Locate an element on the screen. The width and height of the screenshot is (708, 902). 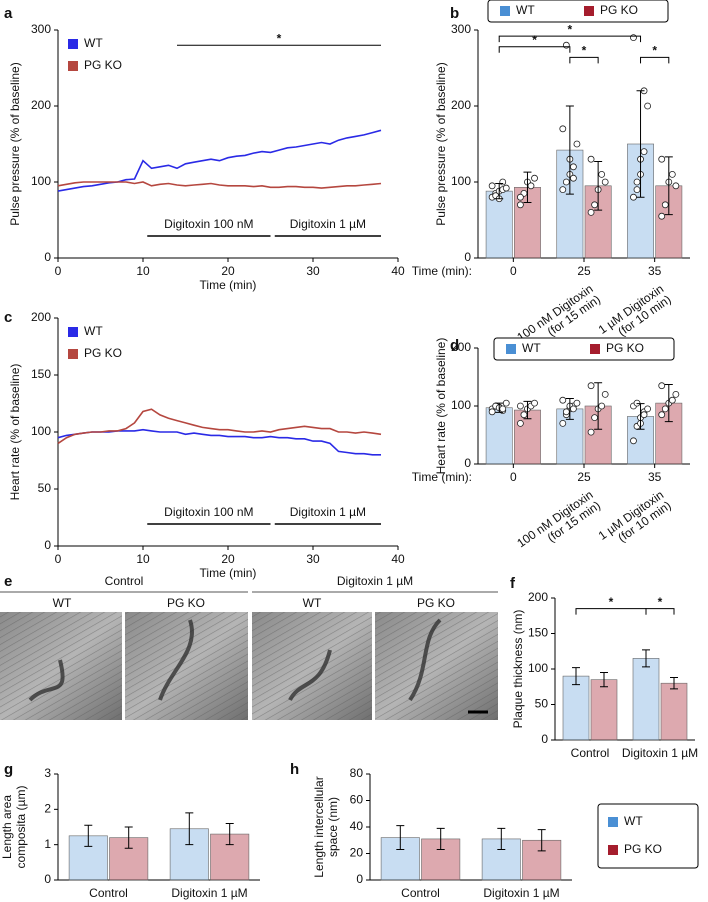
micrographs is located at coordinates (249, 655).